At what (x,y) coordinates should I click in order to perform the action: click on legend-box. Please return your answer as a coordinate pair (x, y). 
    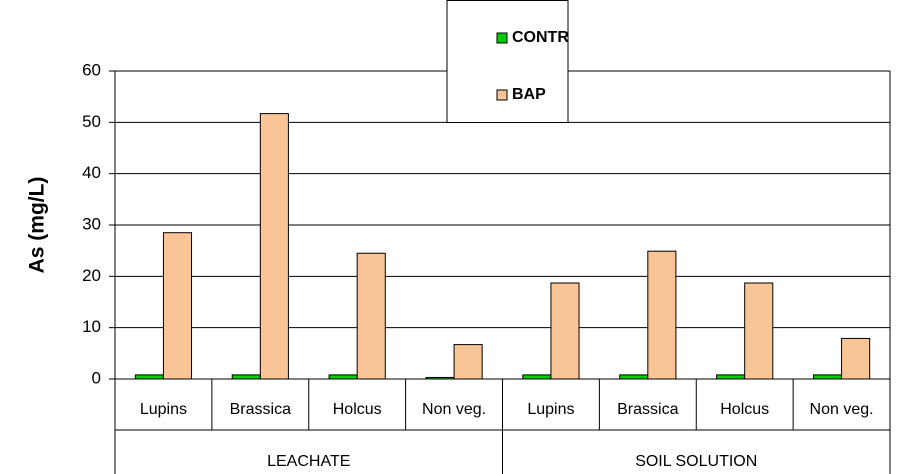
    Looking at the image, I should click on (507, 61).